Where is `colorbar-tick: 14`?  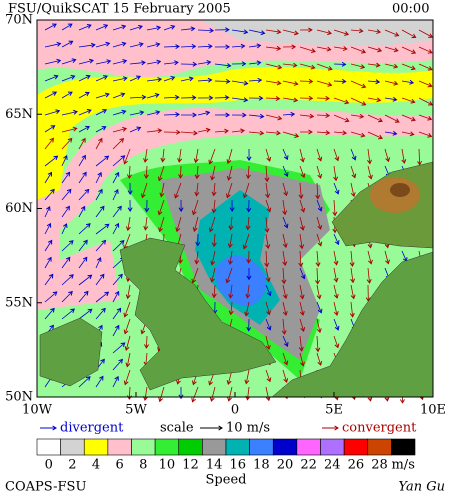 colorbar-tick: 14 is located at coordinates (214, 465).